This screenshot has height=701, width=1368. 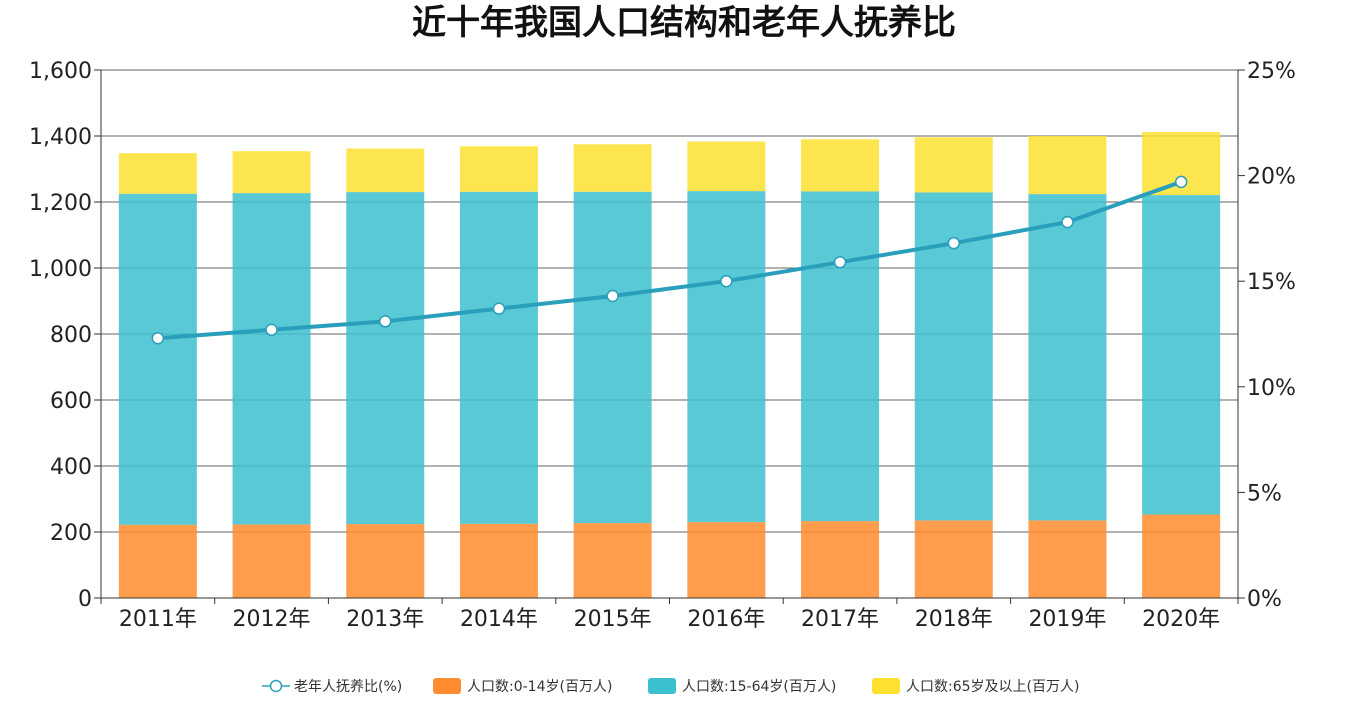 What do you see at coordinates (499, 619) in the screenshot?
I see `x-tick-label: 2014年` at bounding box center [499, 619].